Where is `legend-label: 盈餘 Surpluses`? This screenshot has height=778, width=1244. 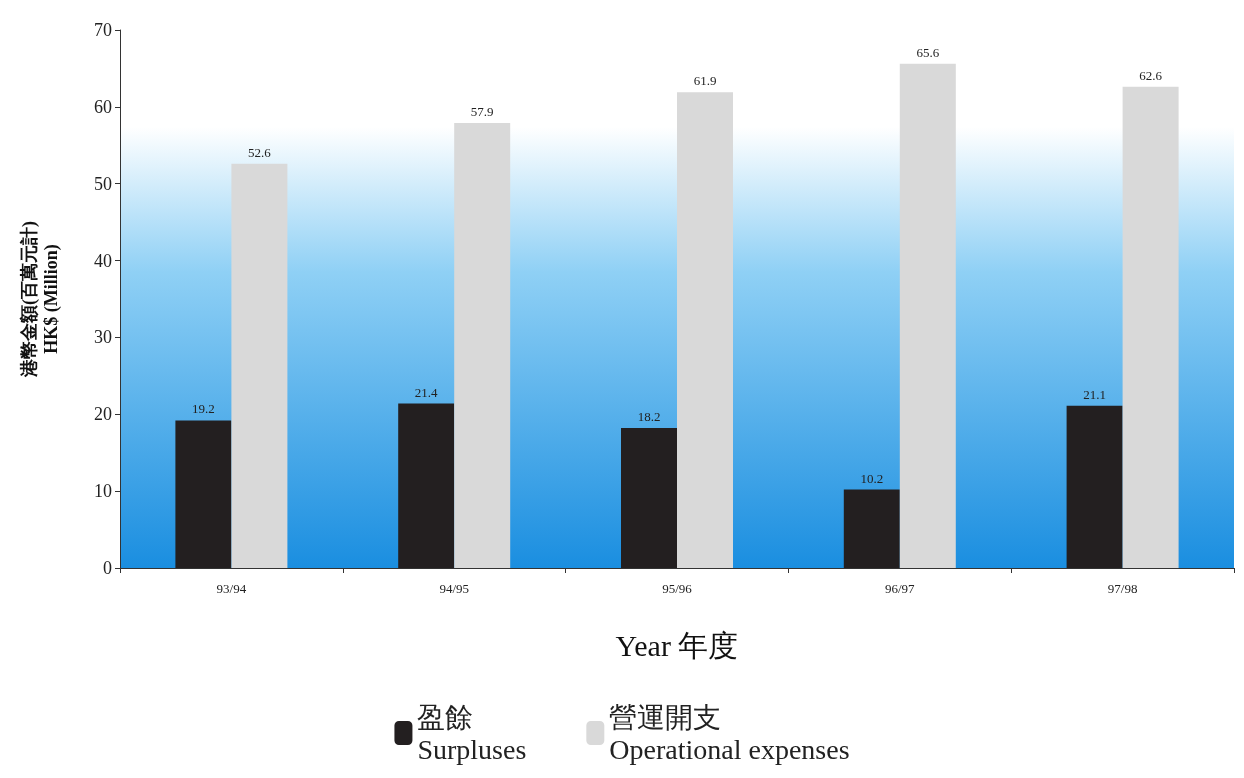
legend-label: 盈餘 Surpluses is located at coordinates (472, 733).